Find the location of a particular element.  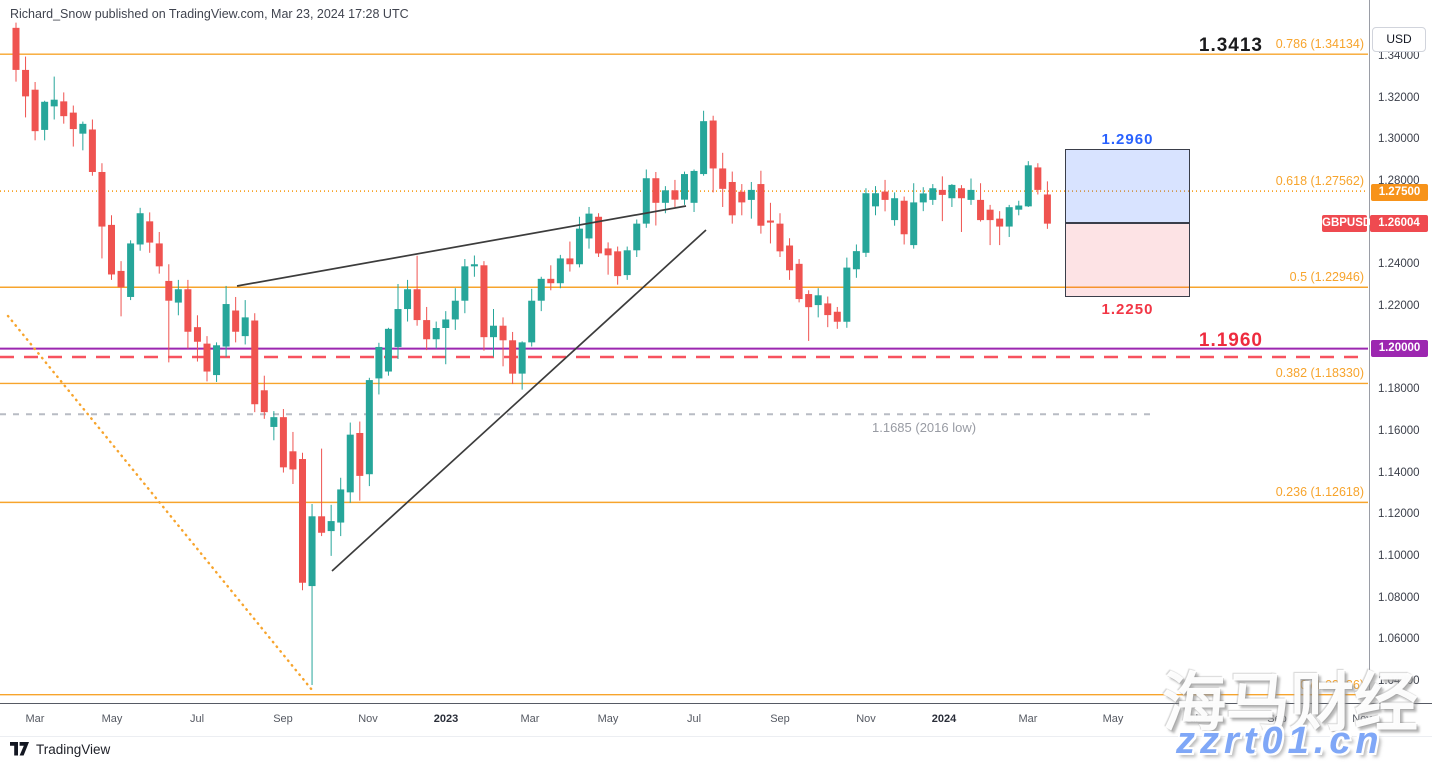

last-price-badge: 1.26004 is located at coordinates (1399, 224).